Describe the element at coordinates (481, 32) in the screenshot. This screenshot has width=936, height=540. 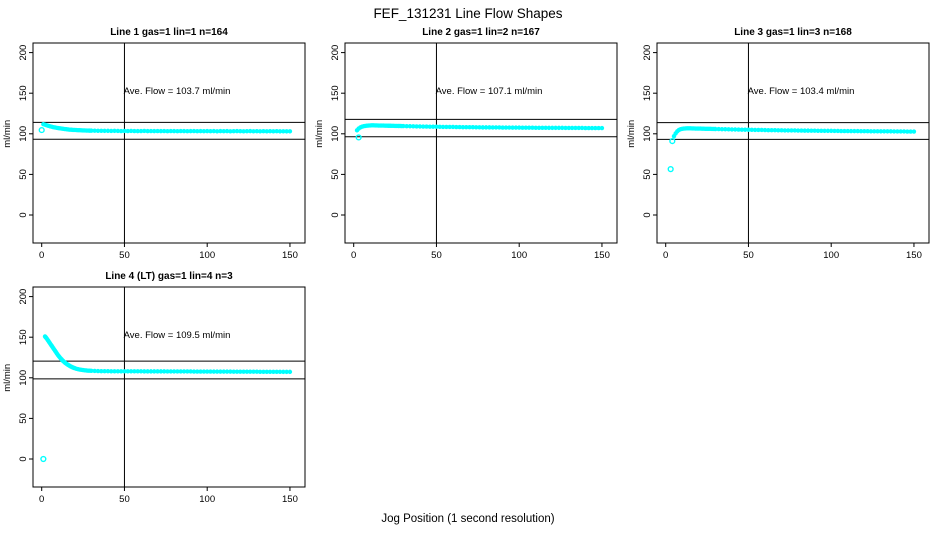
I see `panel-title-line-2: Line 2 gas=1 lin=2 n=167` at that location.